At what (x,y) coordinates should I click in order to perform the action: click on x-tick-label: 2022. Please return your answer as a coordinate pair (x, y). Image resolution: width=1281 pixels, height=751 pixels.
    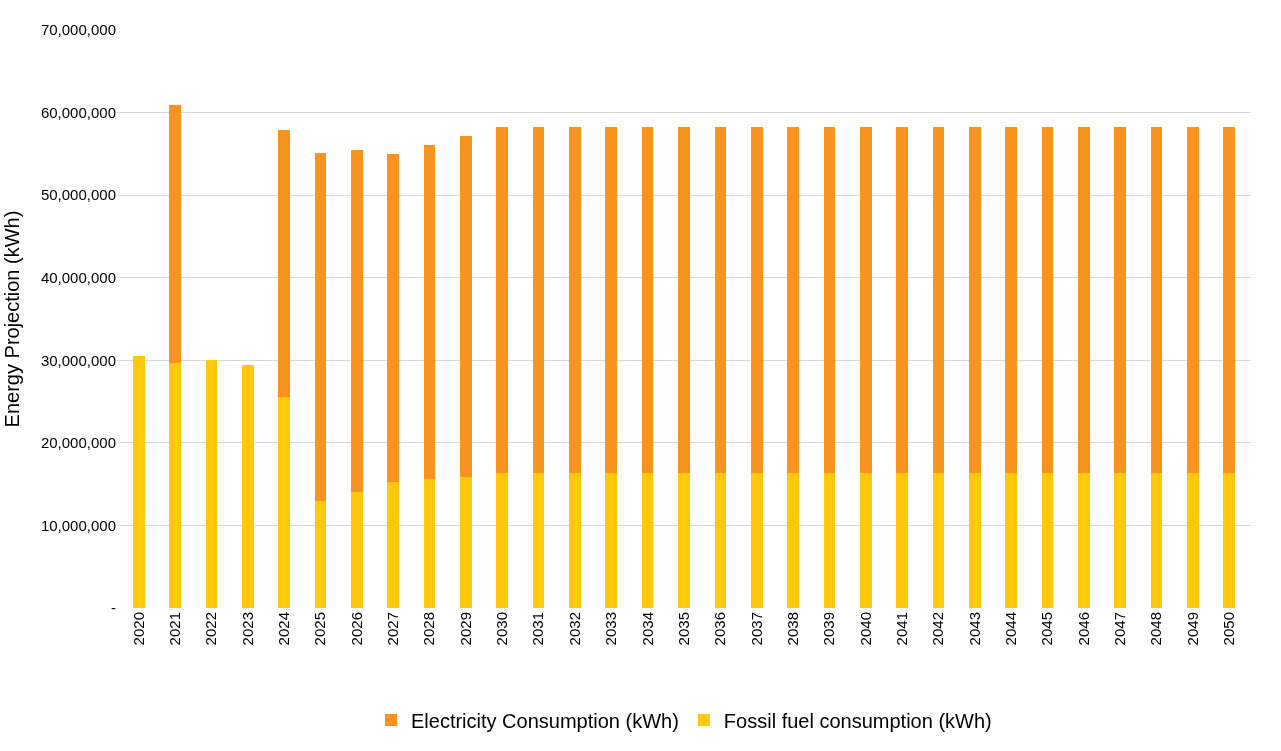
    Looking at the image, I should click on (211, 629).